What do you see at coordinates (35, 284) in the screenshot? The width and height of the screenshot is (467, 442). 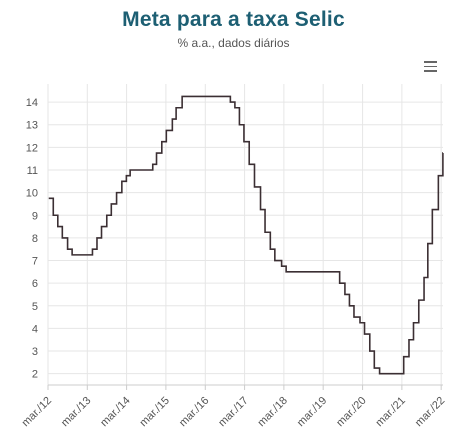 I see `y-tick-label: 6` at bounding box center [35, 284].